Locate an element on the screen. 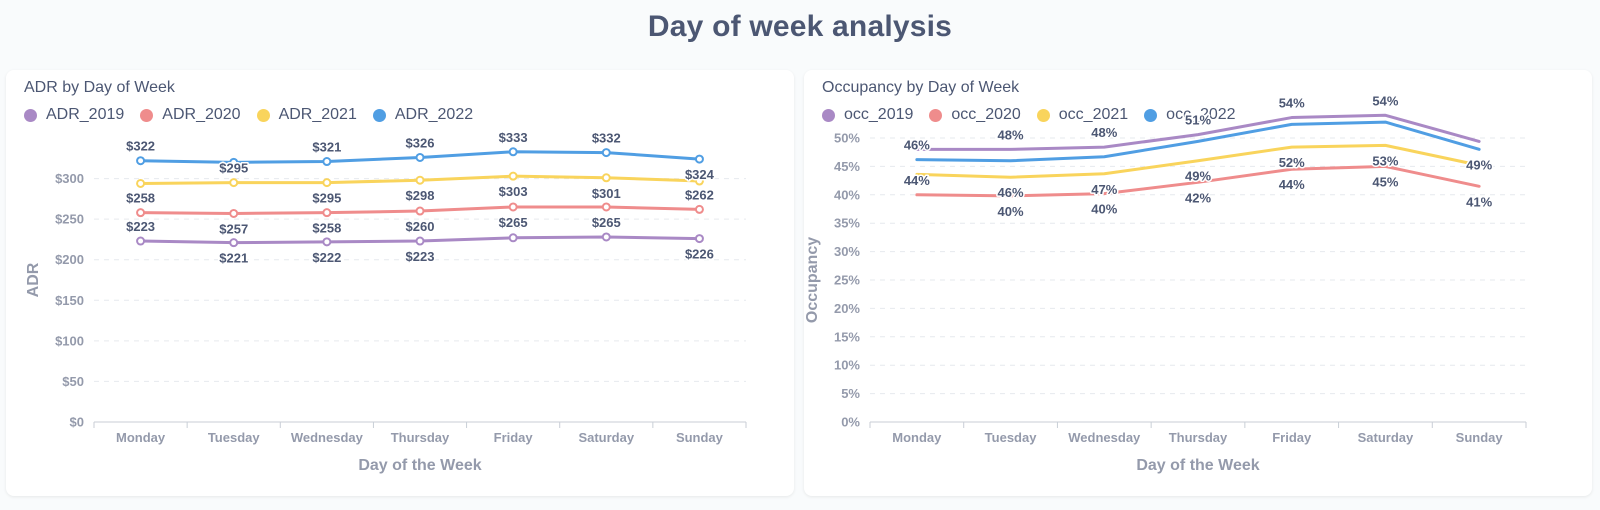  legend-item-adr-2019: ADR_2019 is located at coordinates (74, 115).